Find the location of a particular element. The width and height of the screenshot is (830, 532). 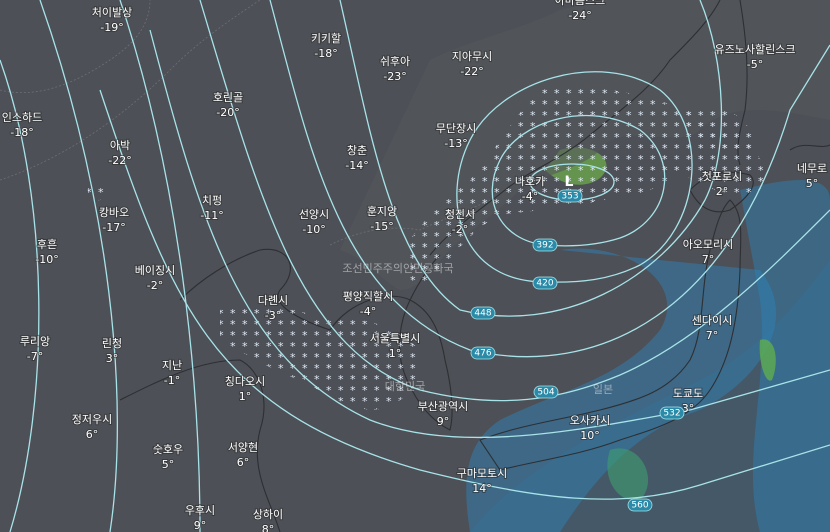

place-name: 베이징시 is located at coordinates (155, 270).